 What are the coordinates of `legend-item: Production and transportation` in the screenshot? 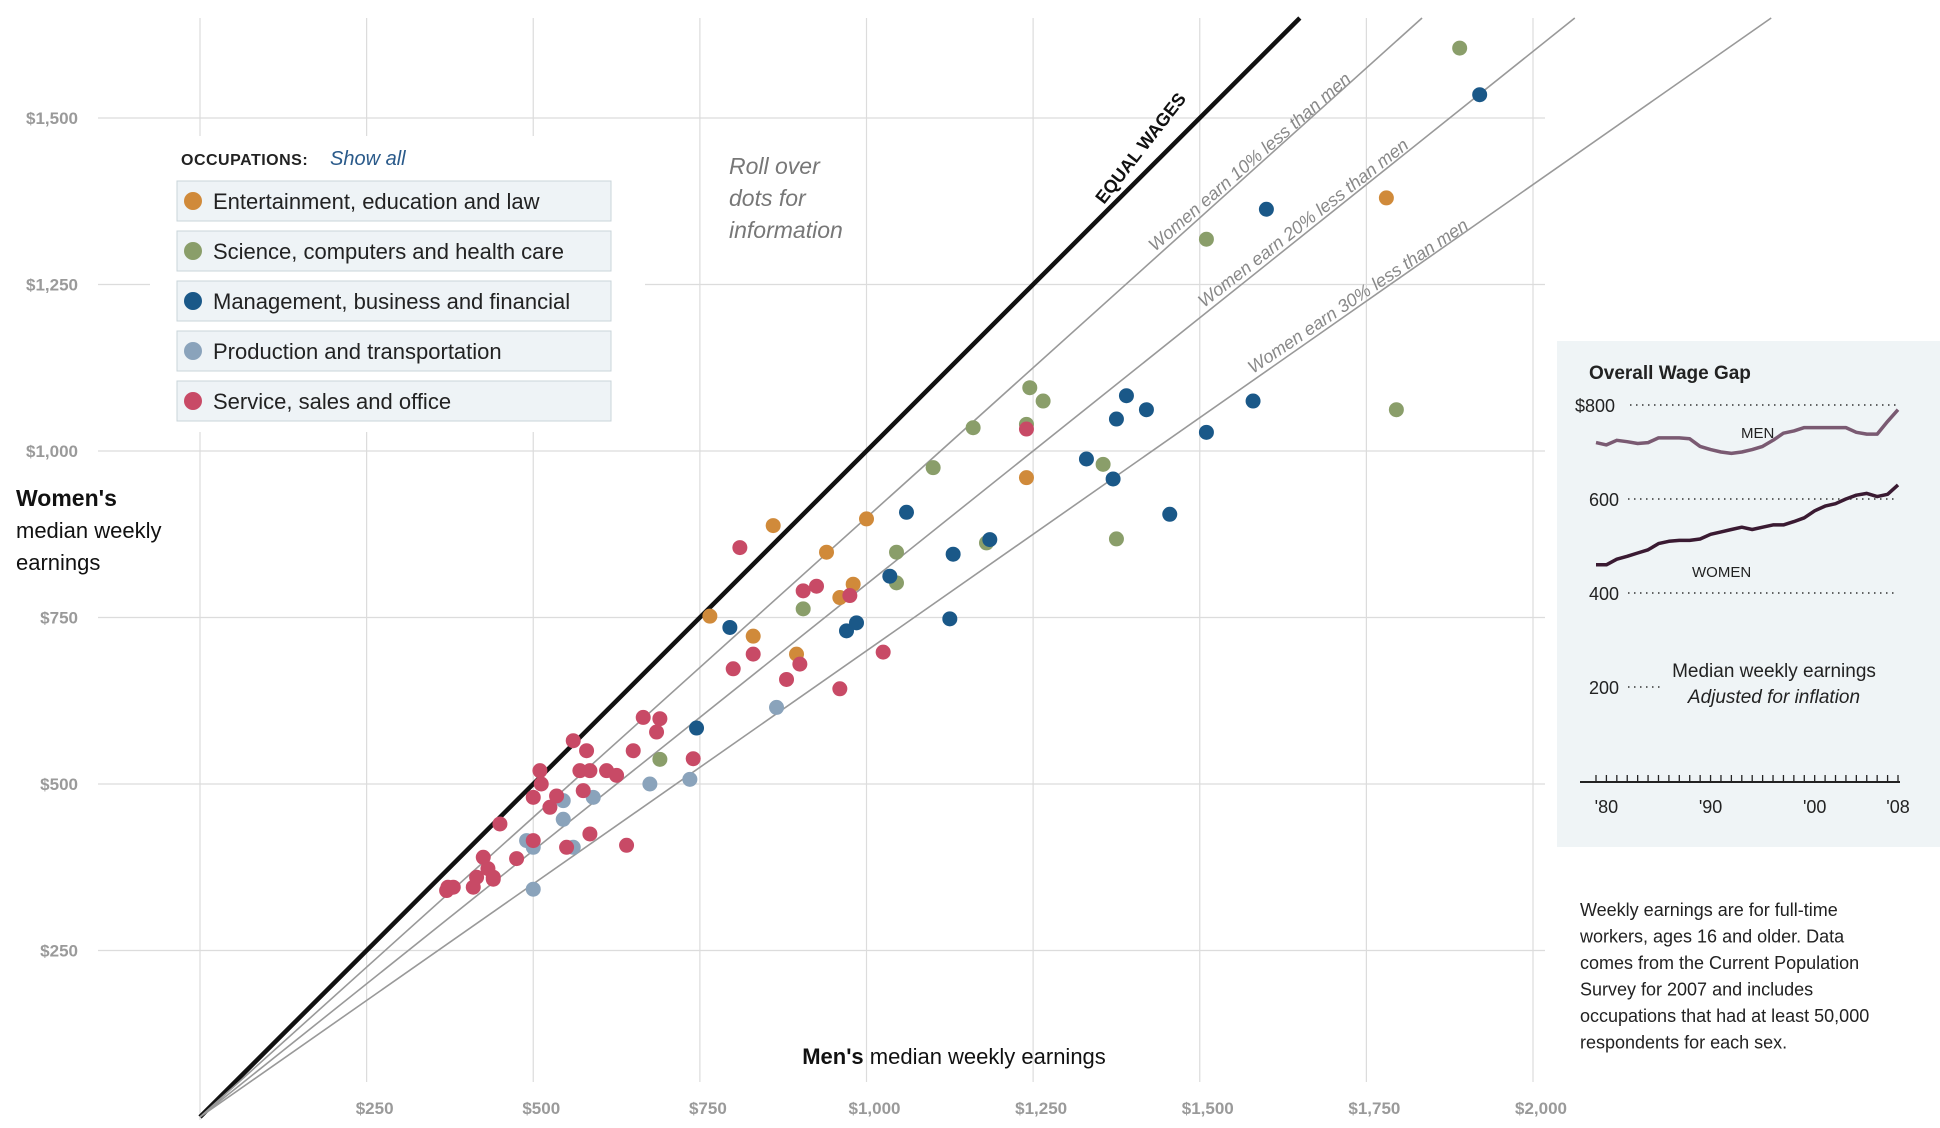 It's located at (394, 351).